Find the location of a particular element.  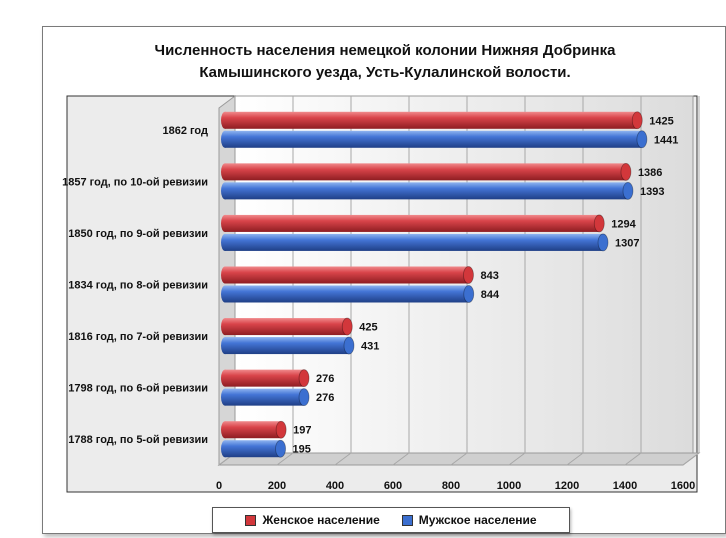

y-category-label: 1857 год, по 10-ой ревизии is located at coordinates (135, 182).